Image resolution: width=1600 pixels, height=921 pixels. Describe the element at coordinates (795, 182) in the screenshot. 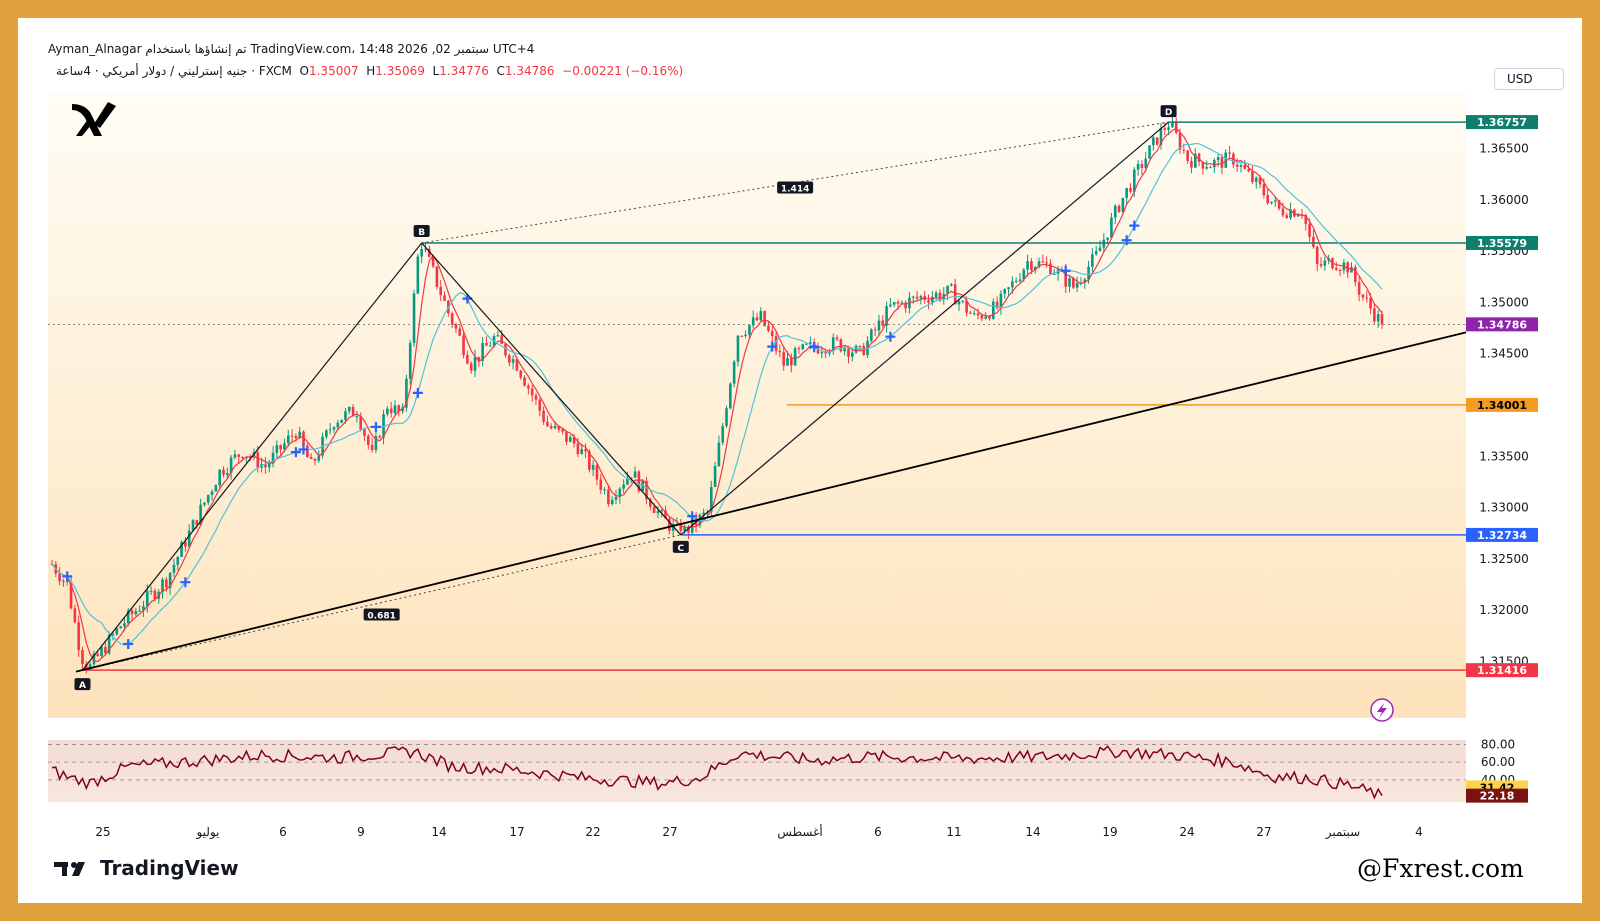

I see `ratio-line-bd` at that location.